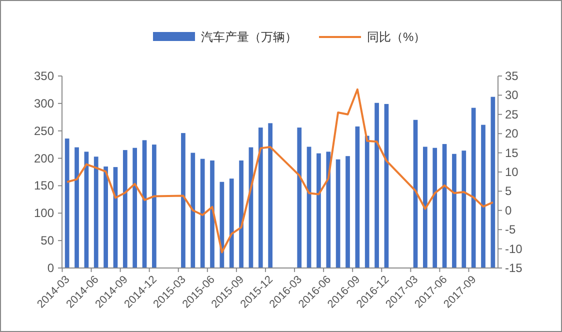  I want to click on y2-tick-label: -10, so click(514, 249).